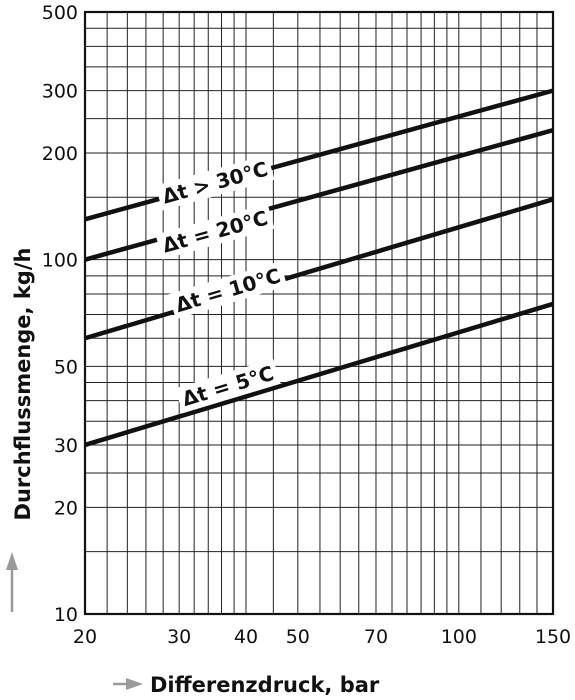  I want to click on series-labels: Δt > 30°CΔt = 20°CΔt = 10°C Δt = 5°C, so click(221, 284).